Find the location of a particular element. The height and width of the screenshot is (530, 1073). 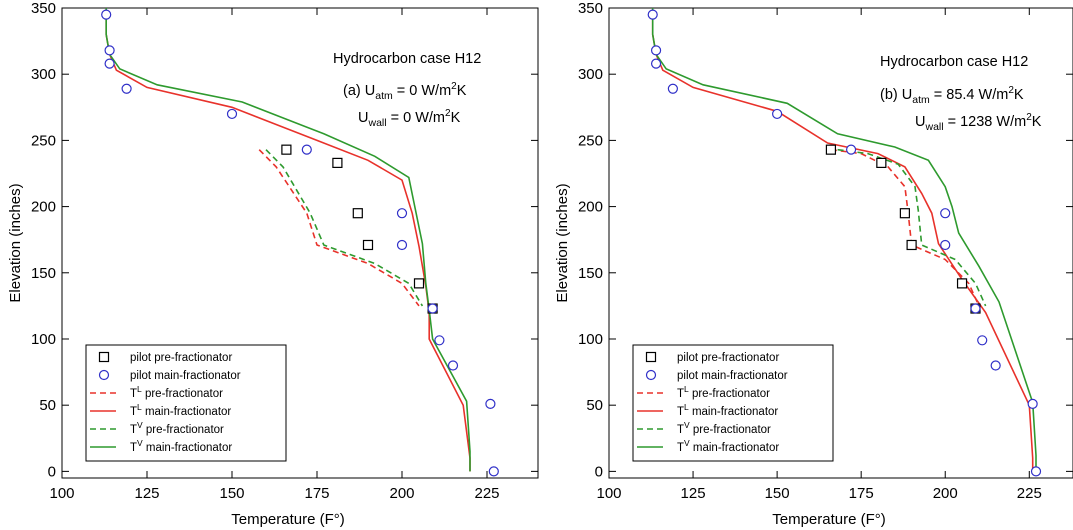

u-wall-label: Uwall = 1238 W/m2K is located at coordinates (978, 122).